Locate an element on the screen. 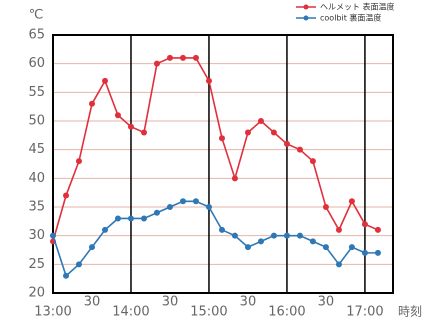 This screenshot has height=325, width=425. x-tick-label: 13:00 is located at coordinates (52, 312).